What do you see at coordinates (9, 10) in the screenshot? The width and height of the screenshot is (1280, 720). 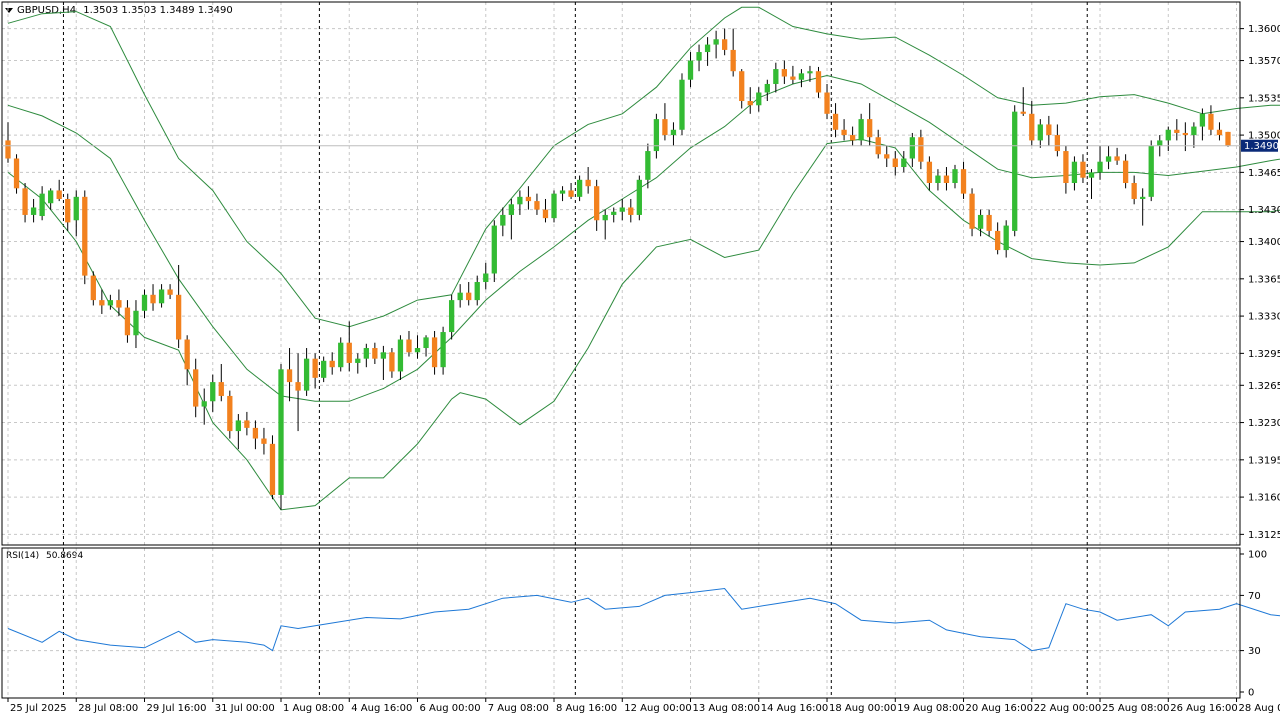 I see `chart-menu-arrow-icon` at bounding box center [9, 10].